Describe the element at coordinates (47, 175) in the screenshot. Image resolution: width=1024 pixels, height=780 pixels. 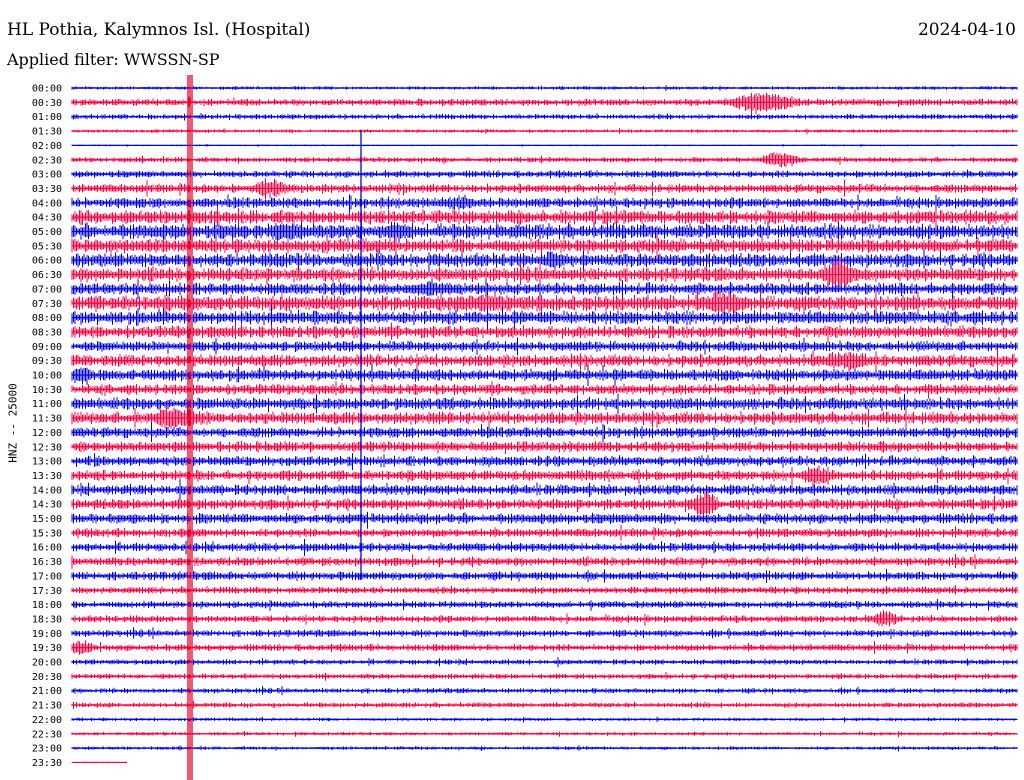
I see `row-time-label: 03:00` at that location.